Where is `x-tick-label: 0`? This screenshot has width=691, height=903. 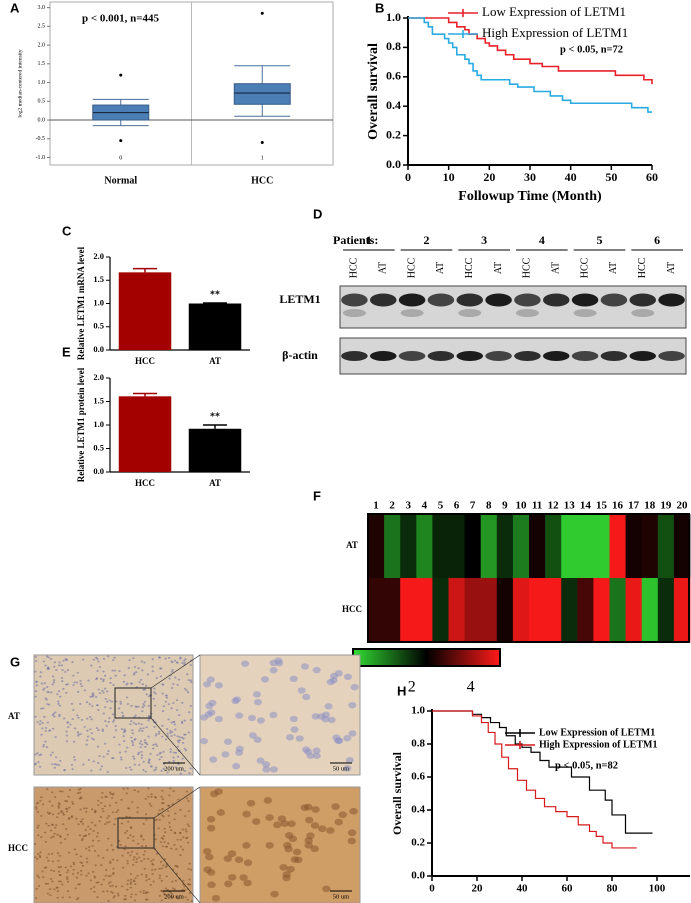
x-tick-label: 0 is located at coordinates (408, 177).